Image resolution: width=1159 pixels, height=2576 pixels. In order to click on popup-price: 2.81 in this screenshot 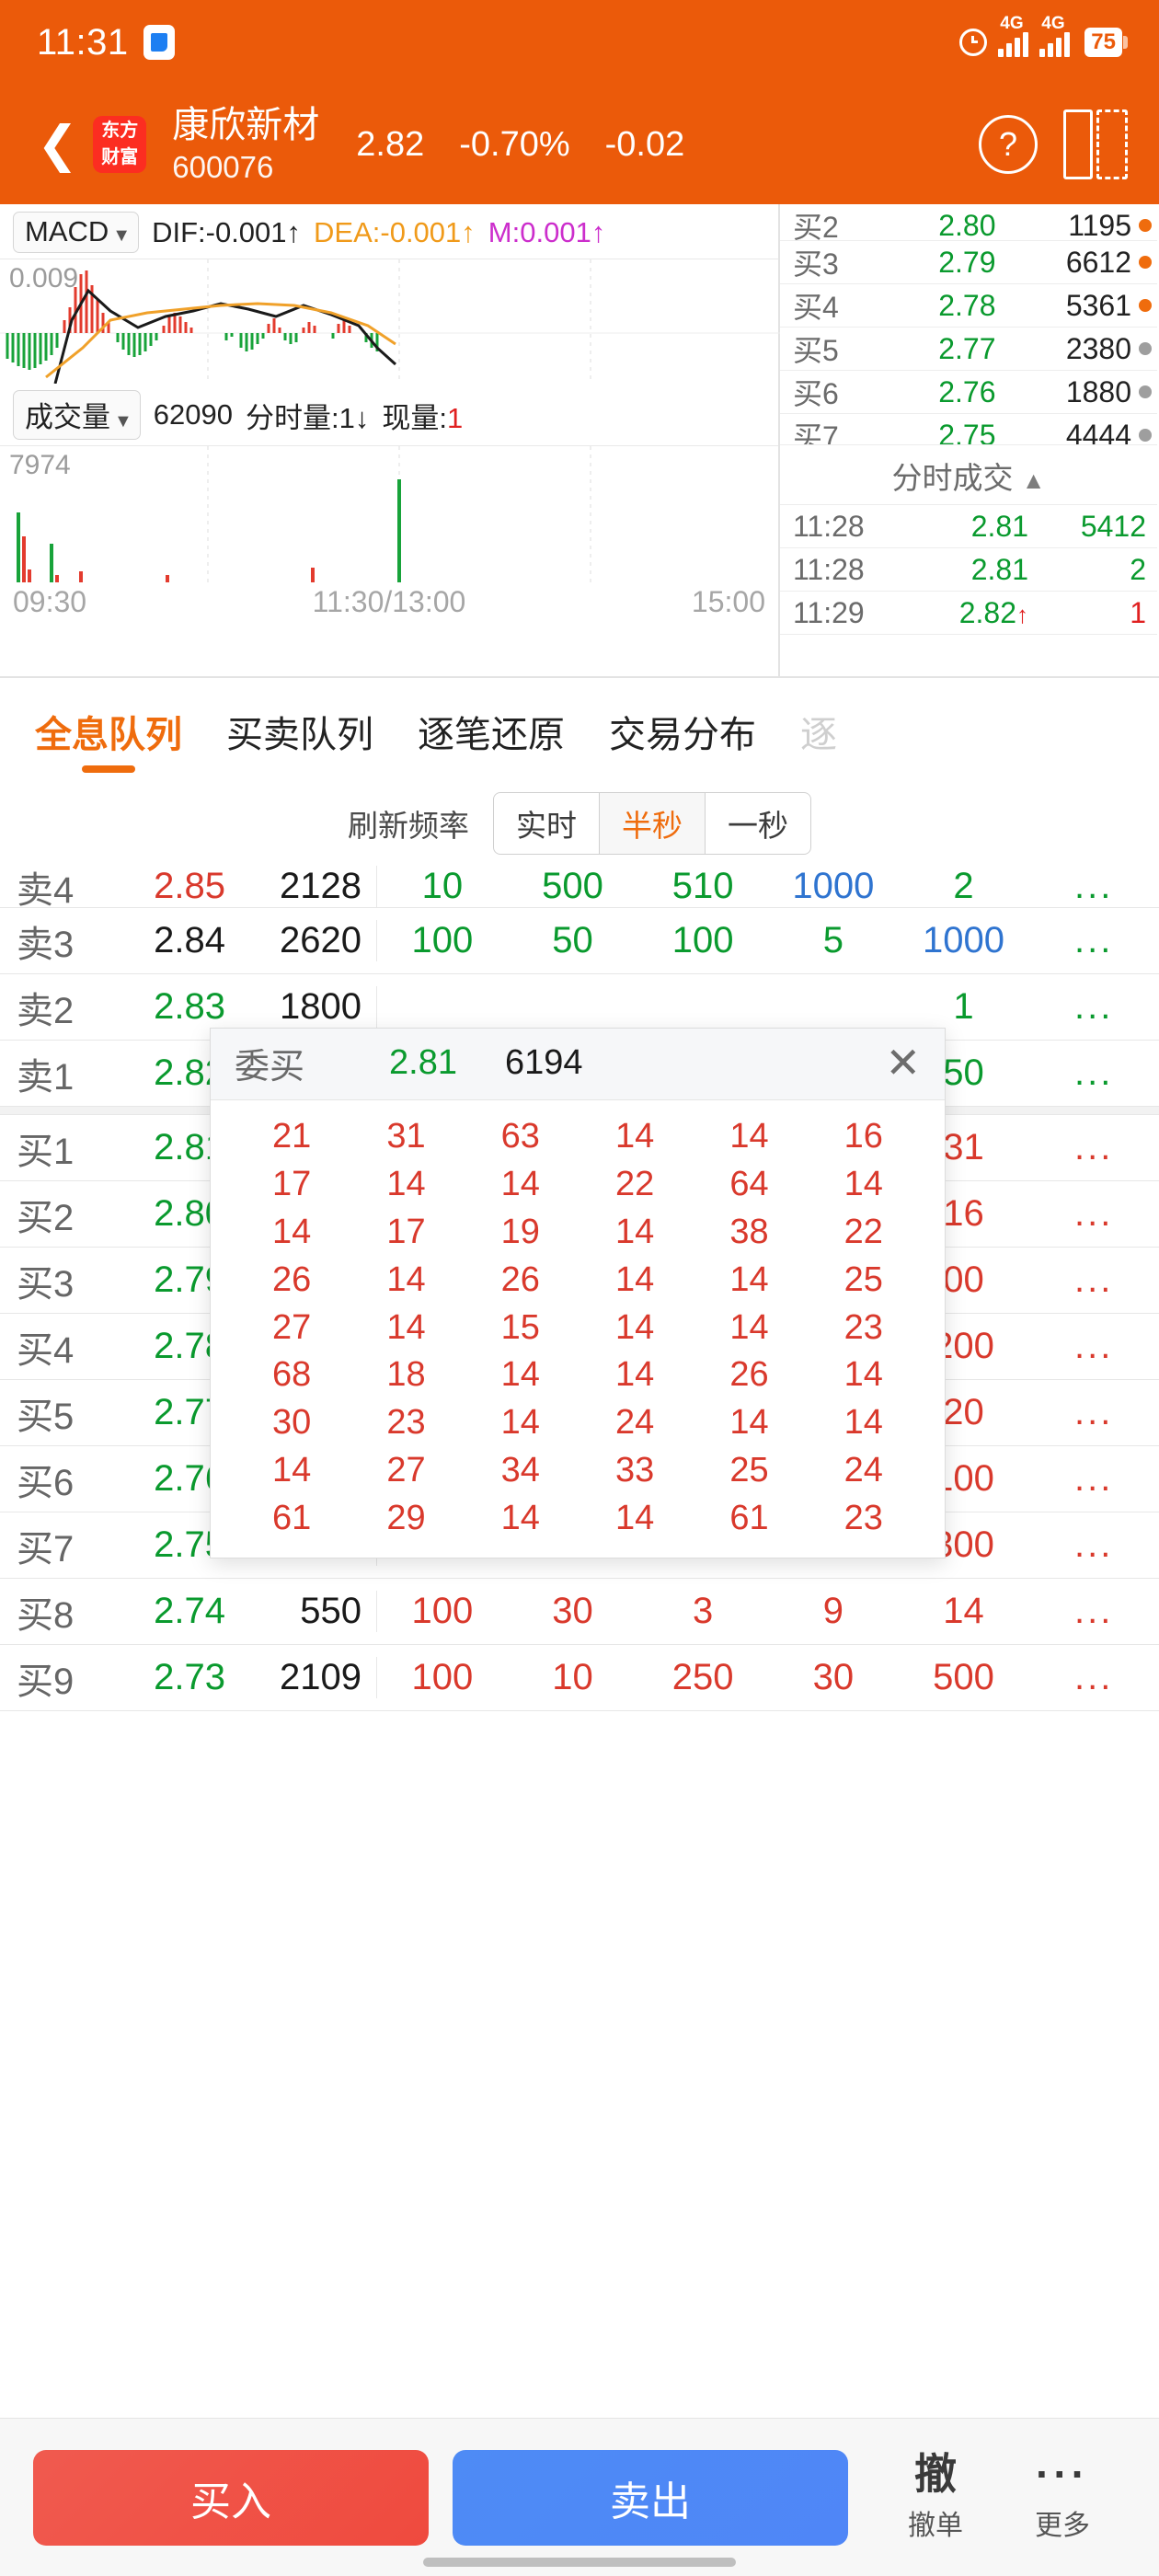, I will do `click(423, 1062)`.